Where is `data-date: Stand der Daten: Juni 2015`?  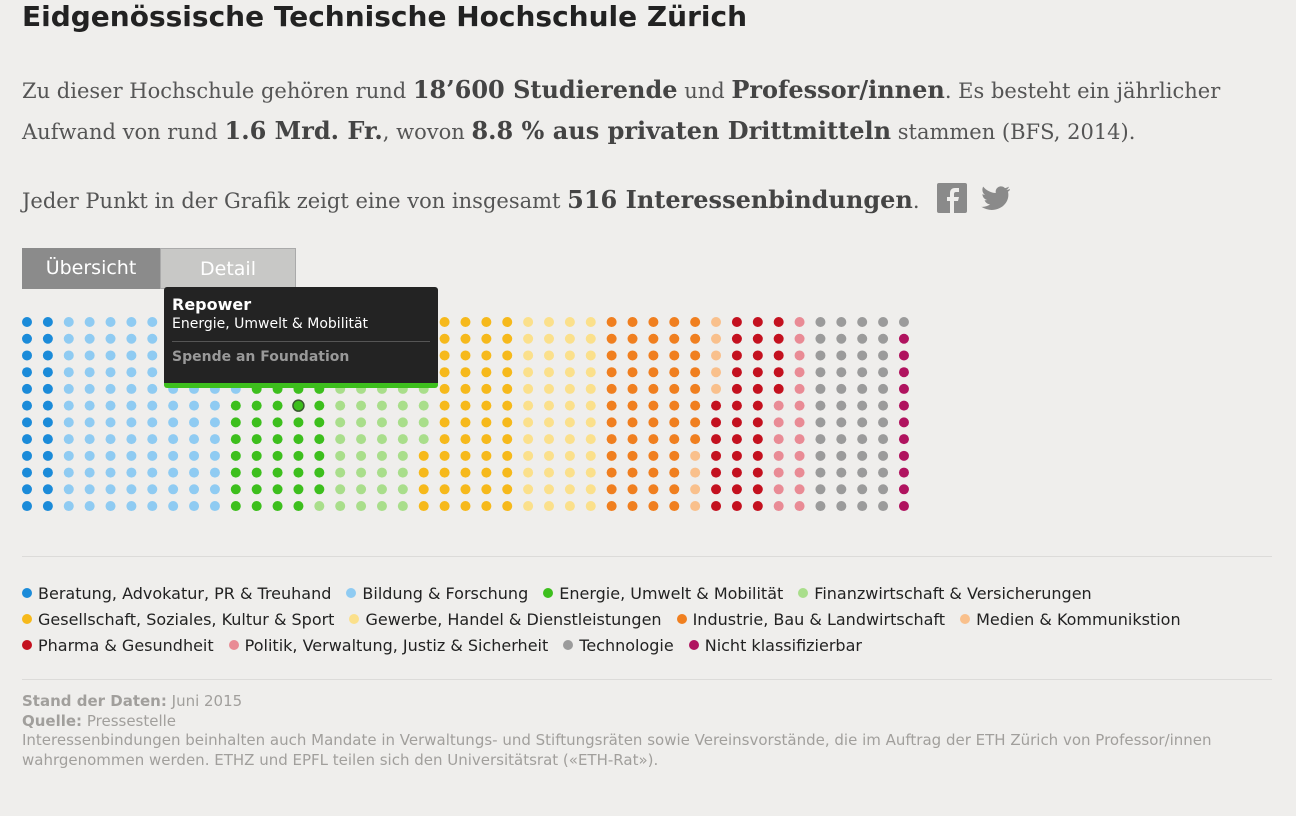 data-date: Stand der Daten: Juni 2015 is located at coordinates (632, 702).